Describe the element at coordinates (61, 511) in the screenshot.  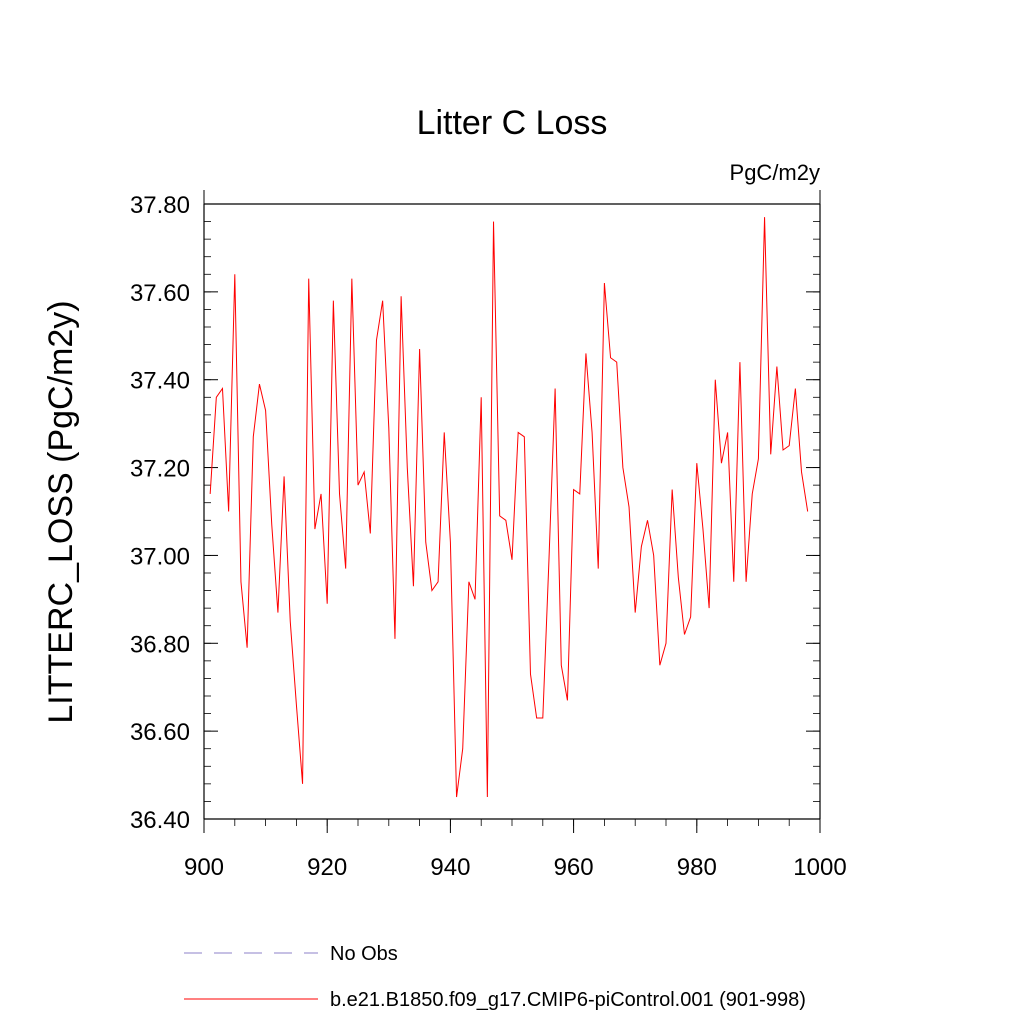
I see `y-axis-label: LITTERC_LOSS (PgC/m2y)` at that location.